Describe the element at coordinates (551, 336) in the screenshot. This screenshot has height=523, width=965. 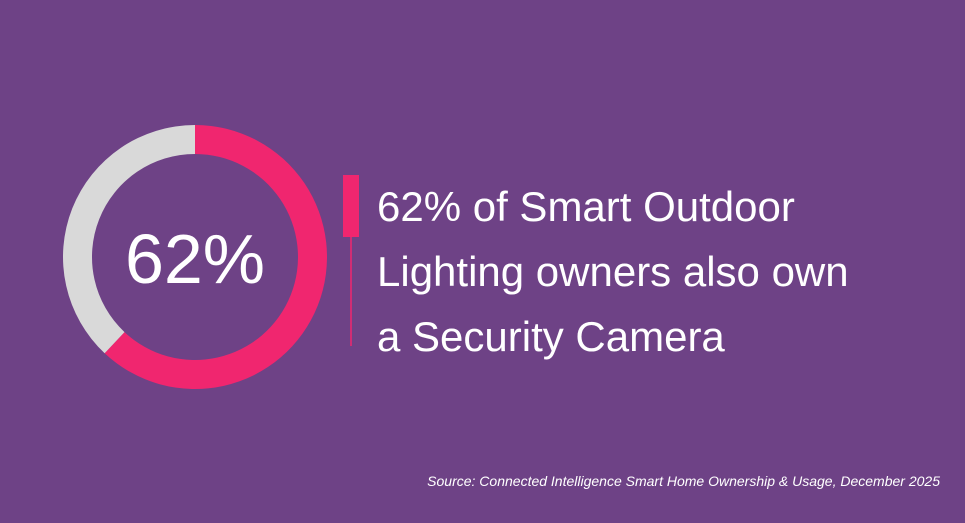
I see `headline-line: a Security Camera` at that location.